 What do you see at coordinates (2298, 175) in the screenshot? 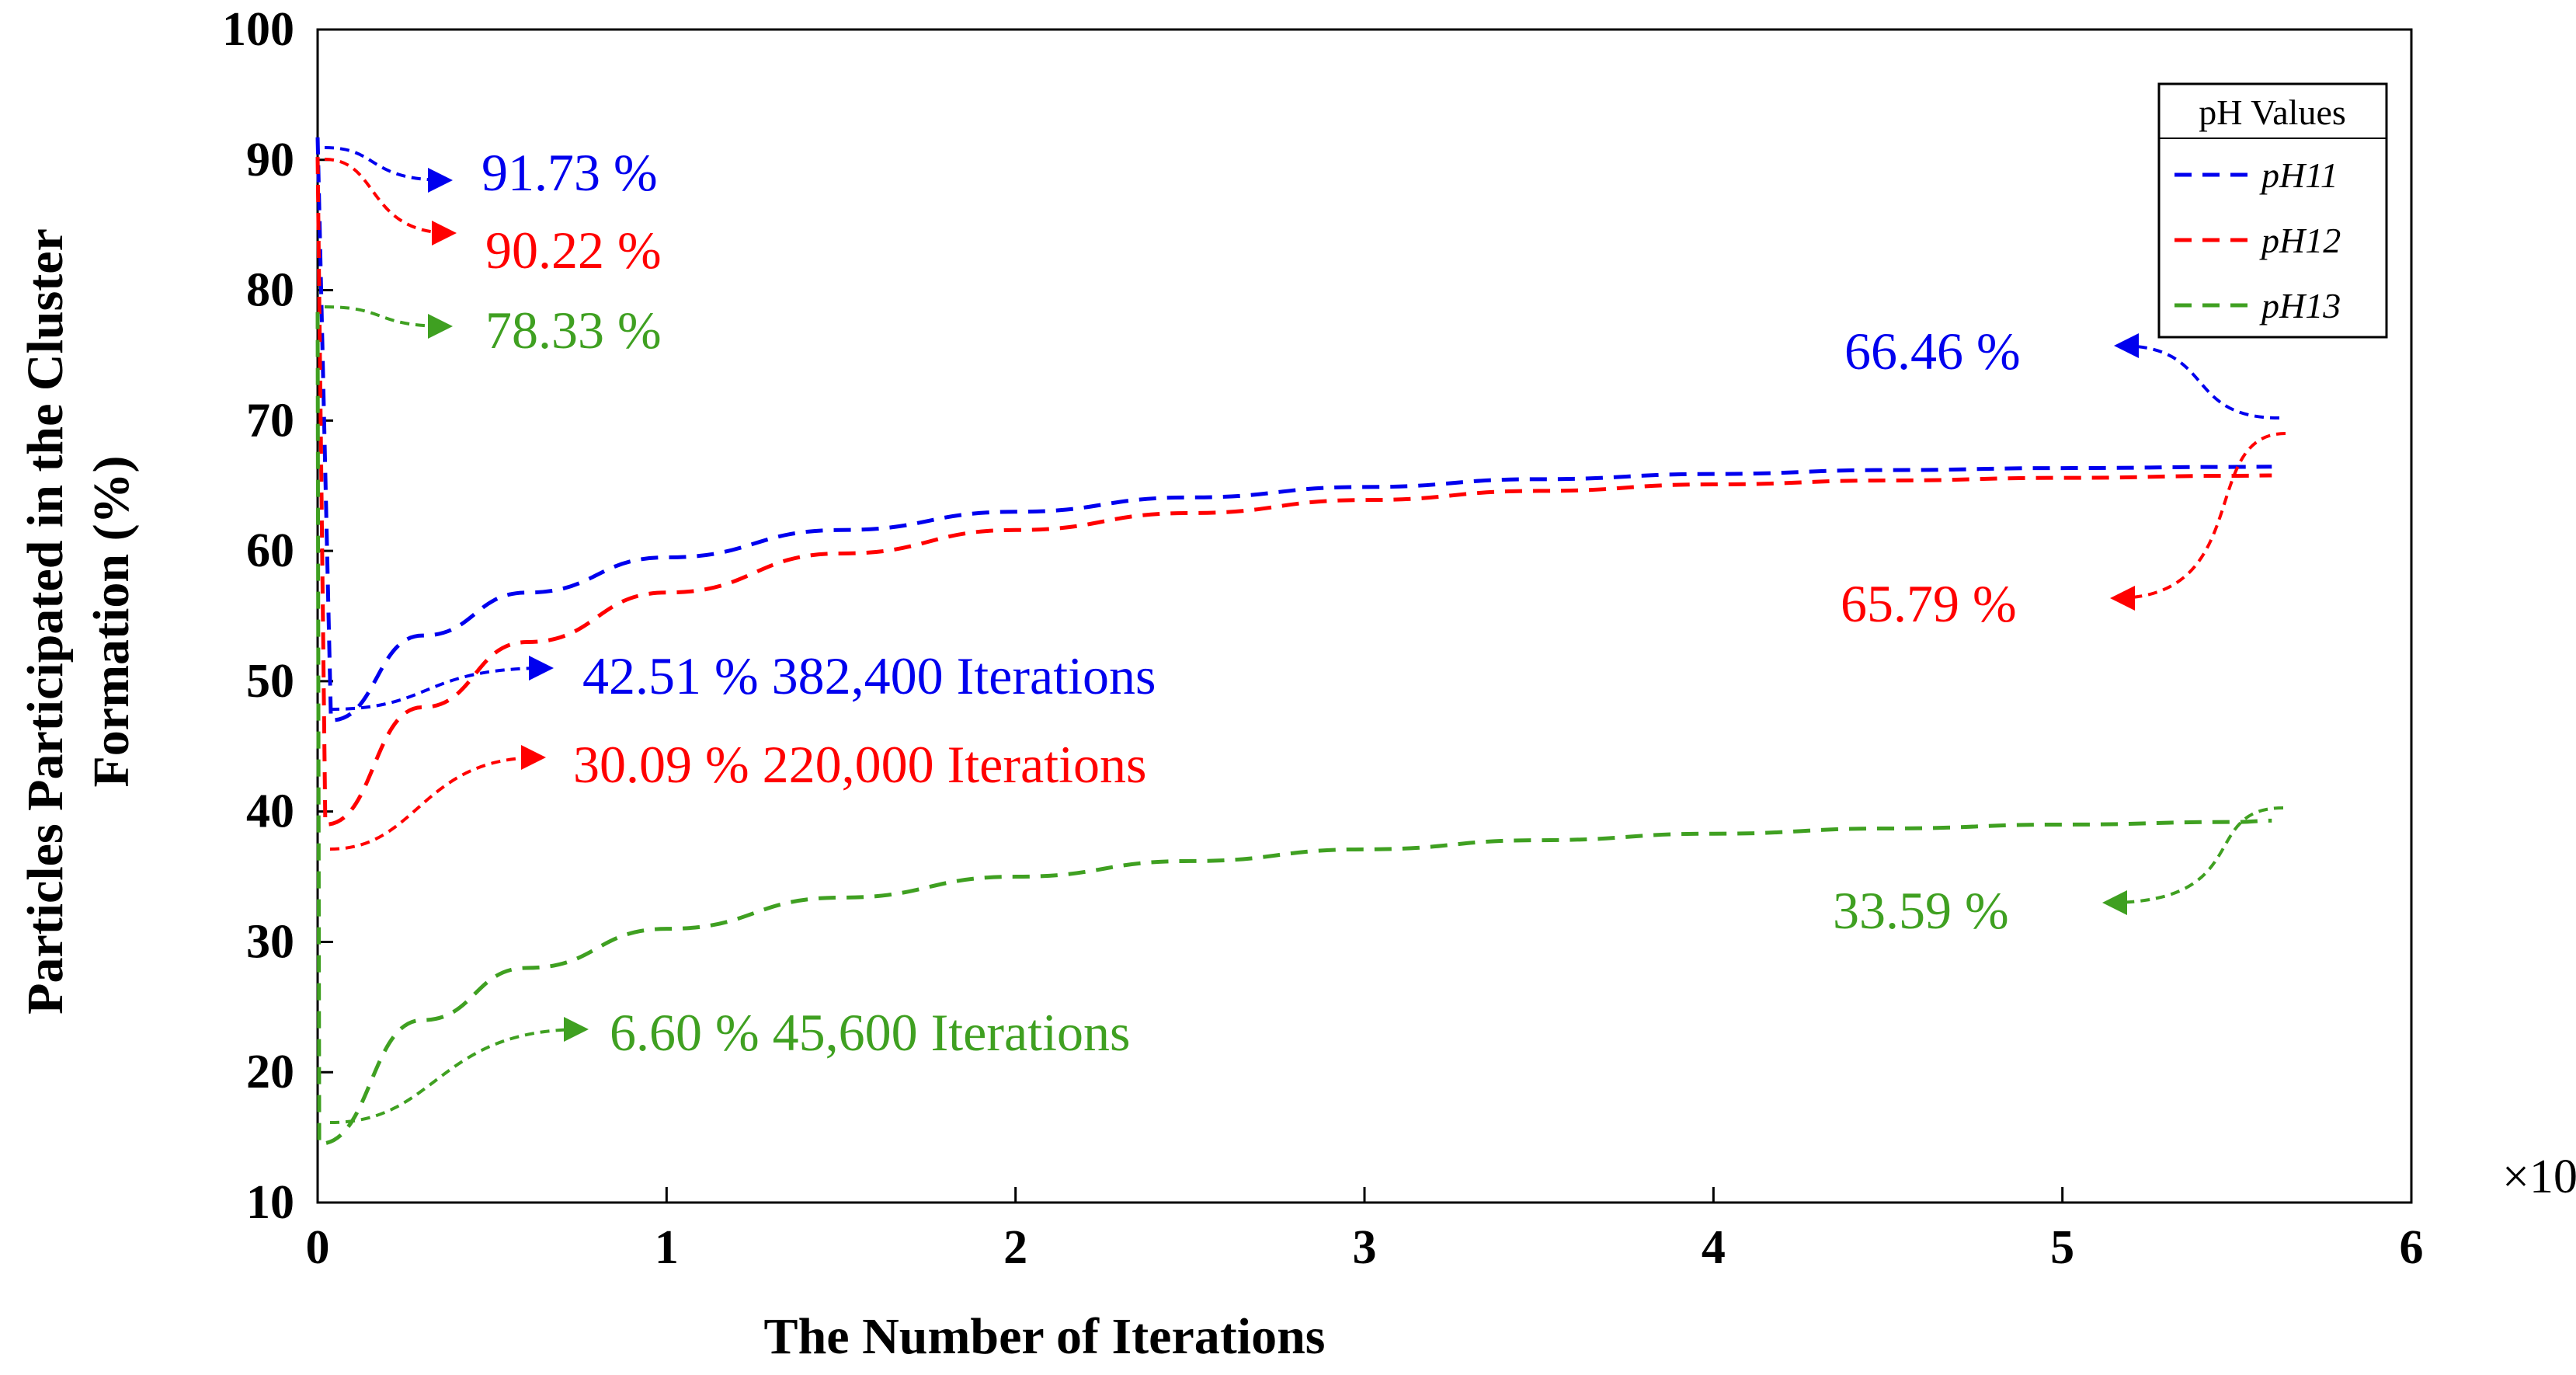
I see `legend-entry-ph11: pH11` at bounding box center [2298, 175].